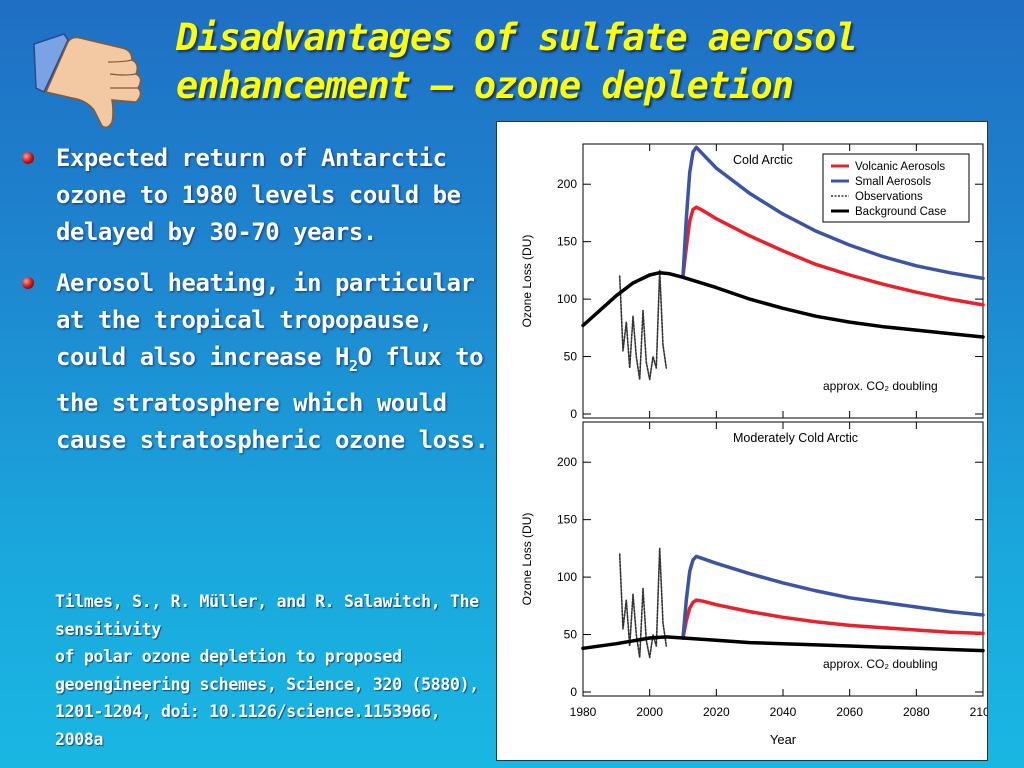 The height and width of the screenshot is (768, 1024). Describe the element at coordinates (649, 712) in the screenshot. I see `x-tick-label: 2000` at that location.